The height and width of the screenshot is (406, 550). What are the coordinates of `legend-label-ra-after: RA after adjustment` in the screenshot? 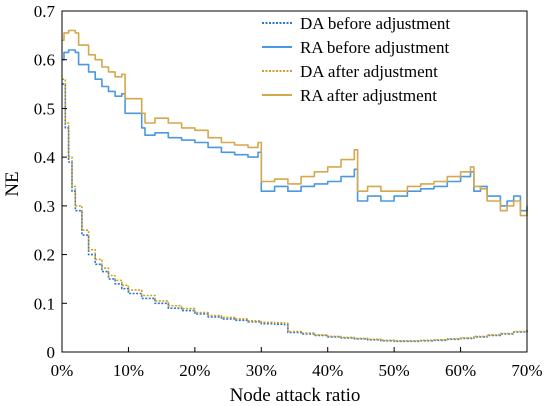 It's located at (368, 95).